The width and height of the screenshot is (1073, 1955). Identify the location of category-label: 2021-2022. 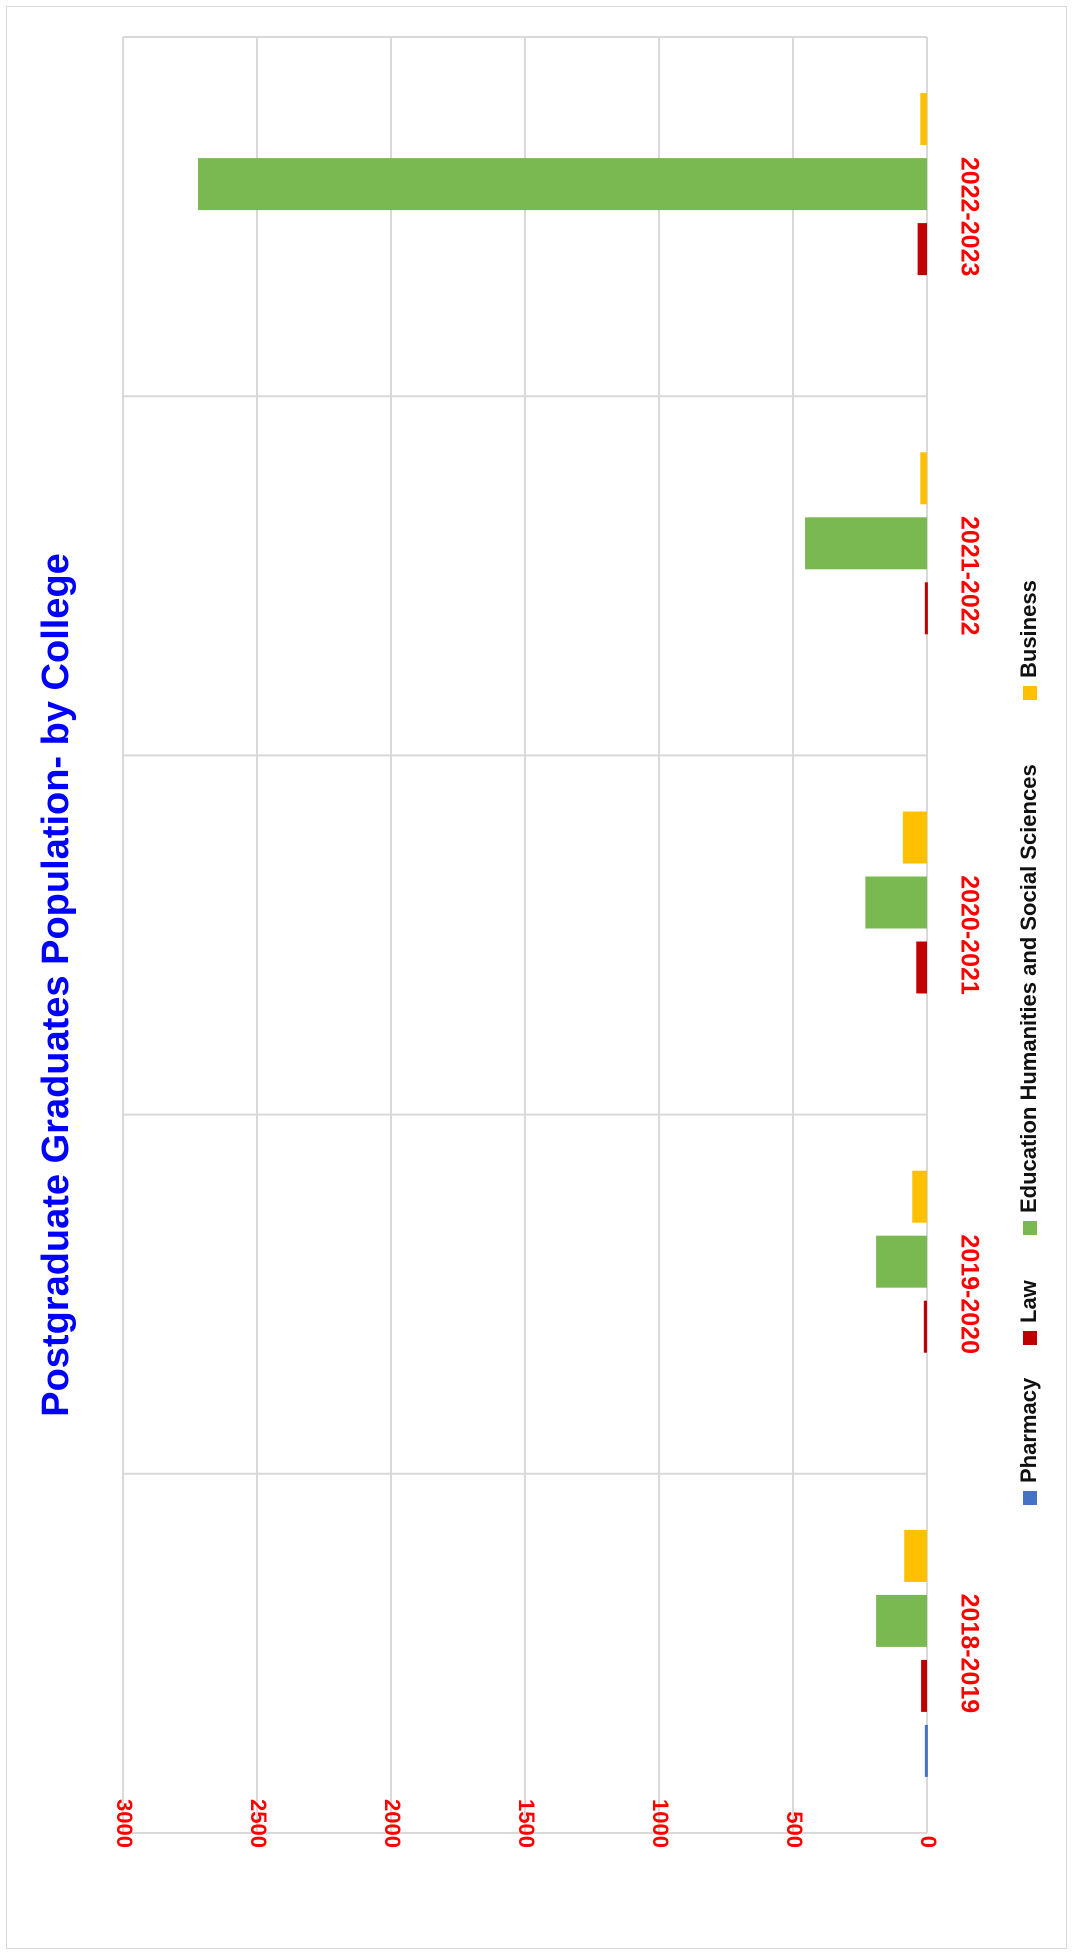
(969, 576).